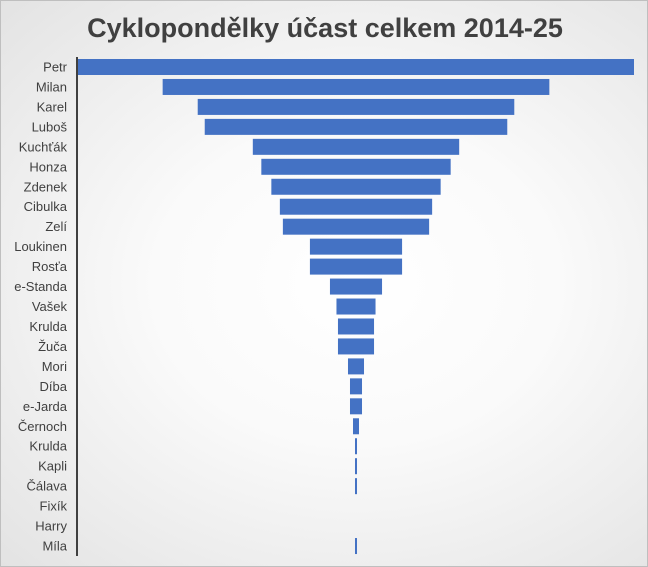  Describe the element at coordinates (52, 466) in the screenshot. I see `category-label: Kapli` at that location.